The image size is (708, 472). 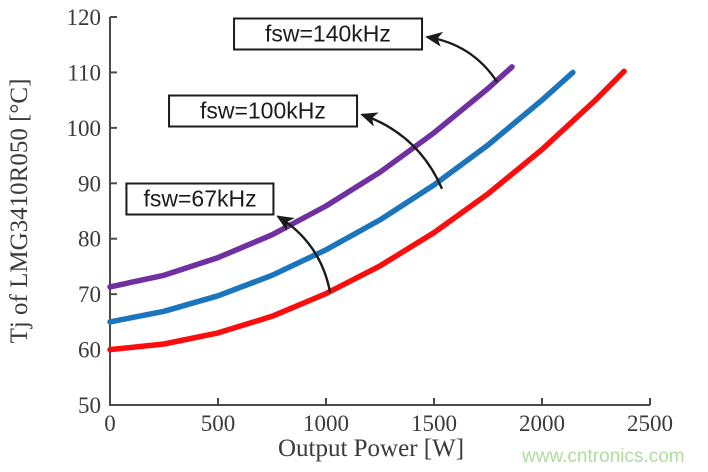 I want to click on y-tick-label: 90, so click(x=89, y=183).